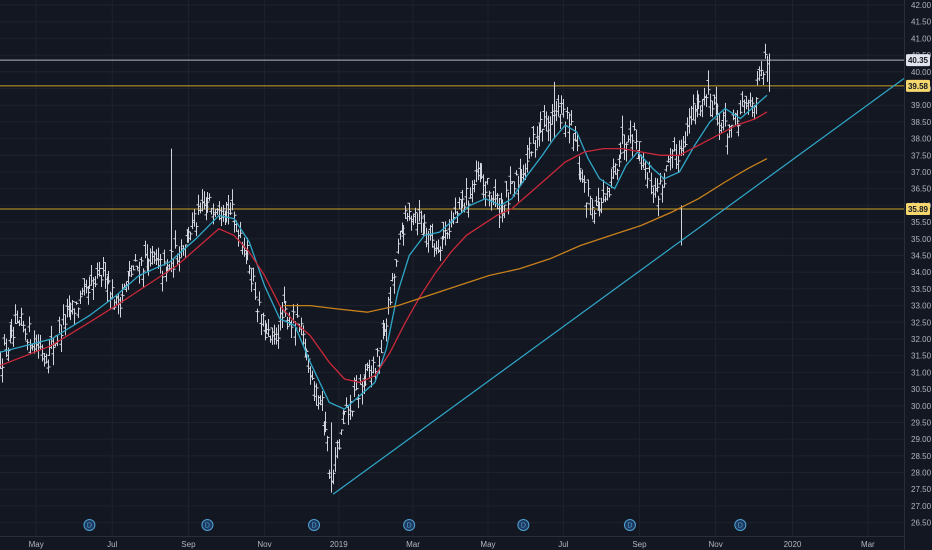  I want to click on time-axis: May Jul Sep Nov 2019 Mar May Jul Sep Nov 2020 Mar, so click(452, 544).